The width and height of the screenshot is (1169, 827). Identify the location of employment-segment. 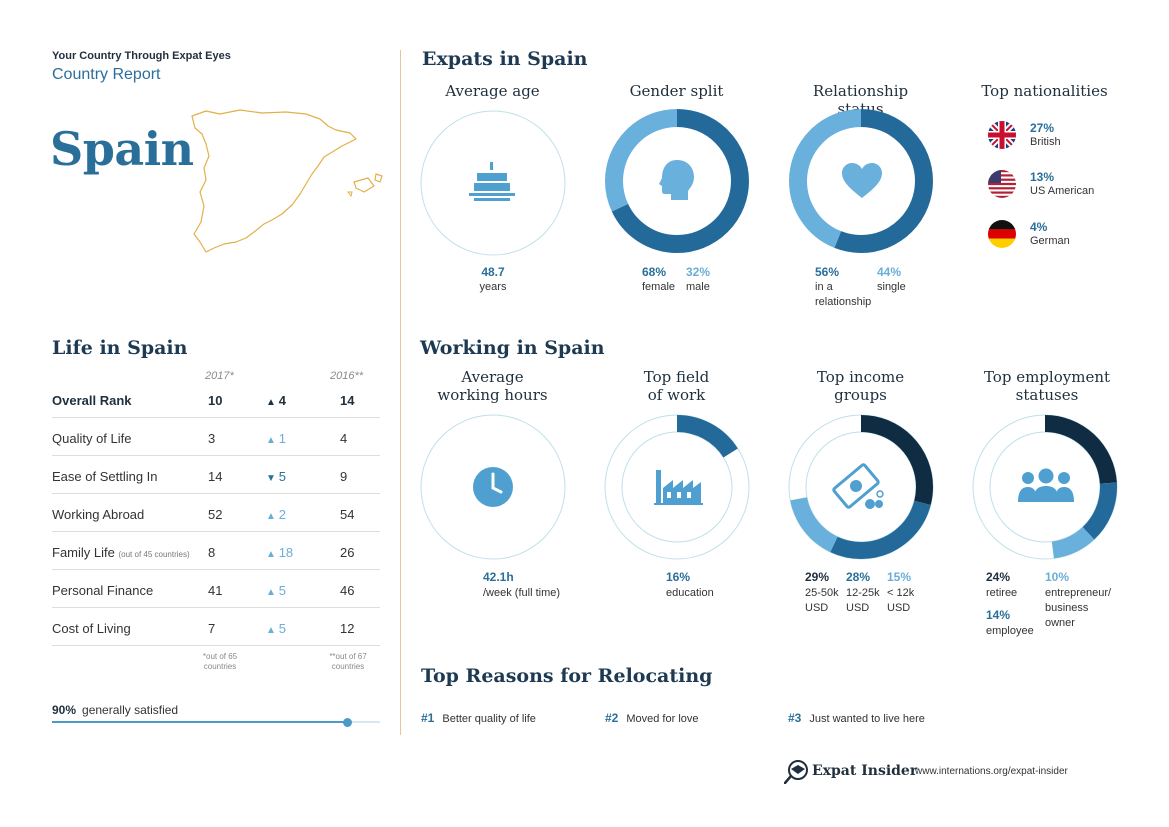
(1045, 487).